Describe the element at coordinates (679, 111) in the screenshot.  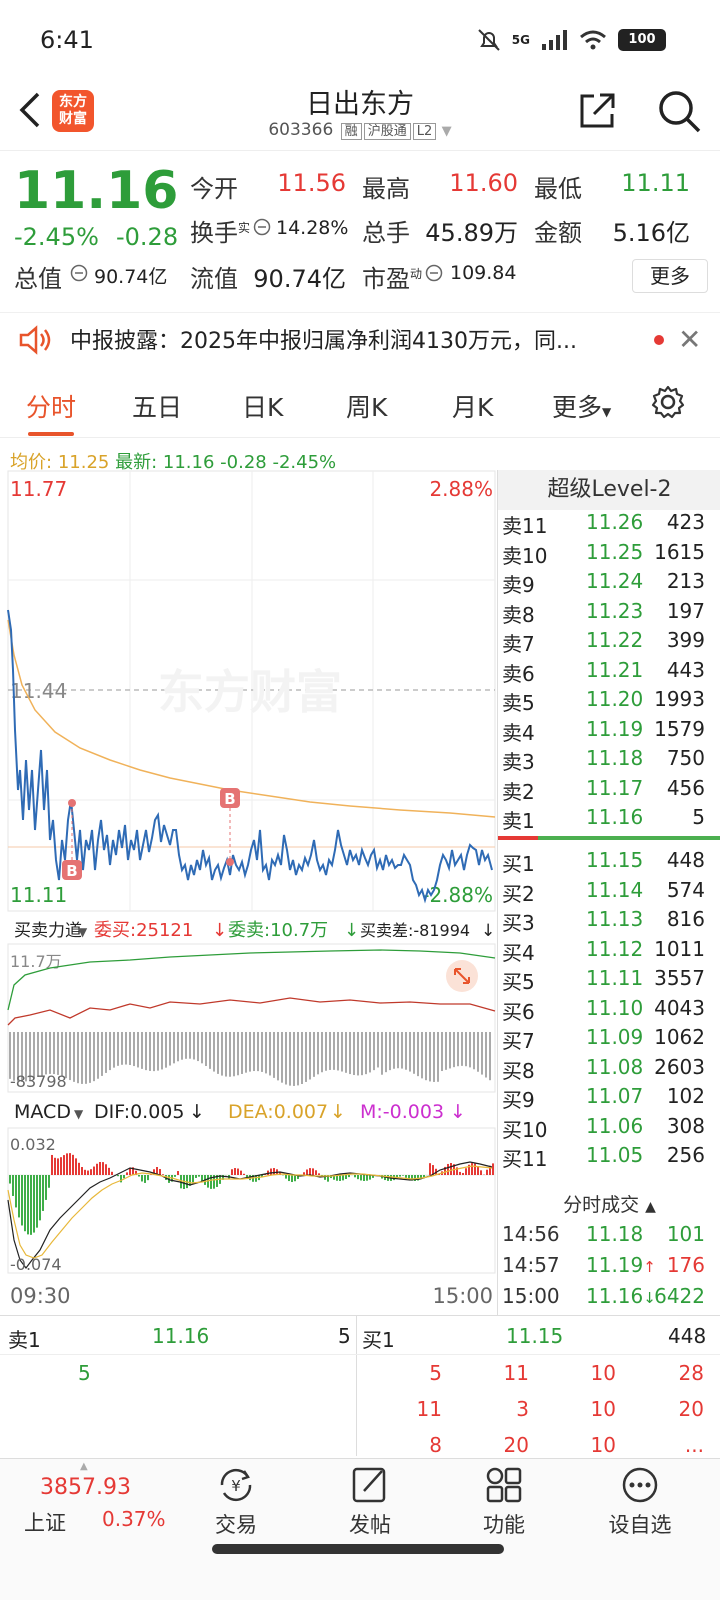
I see `search-icon` at that location.